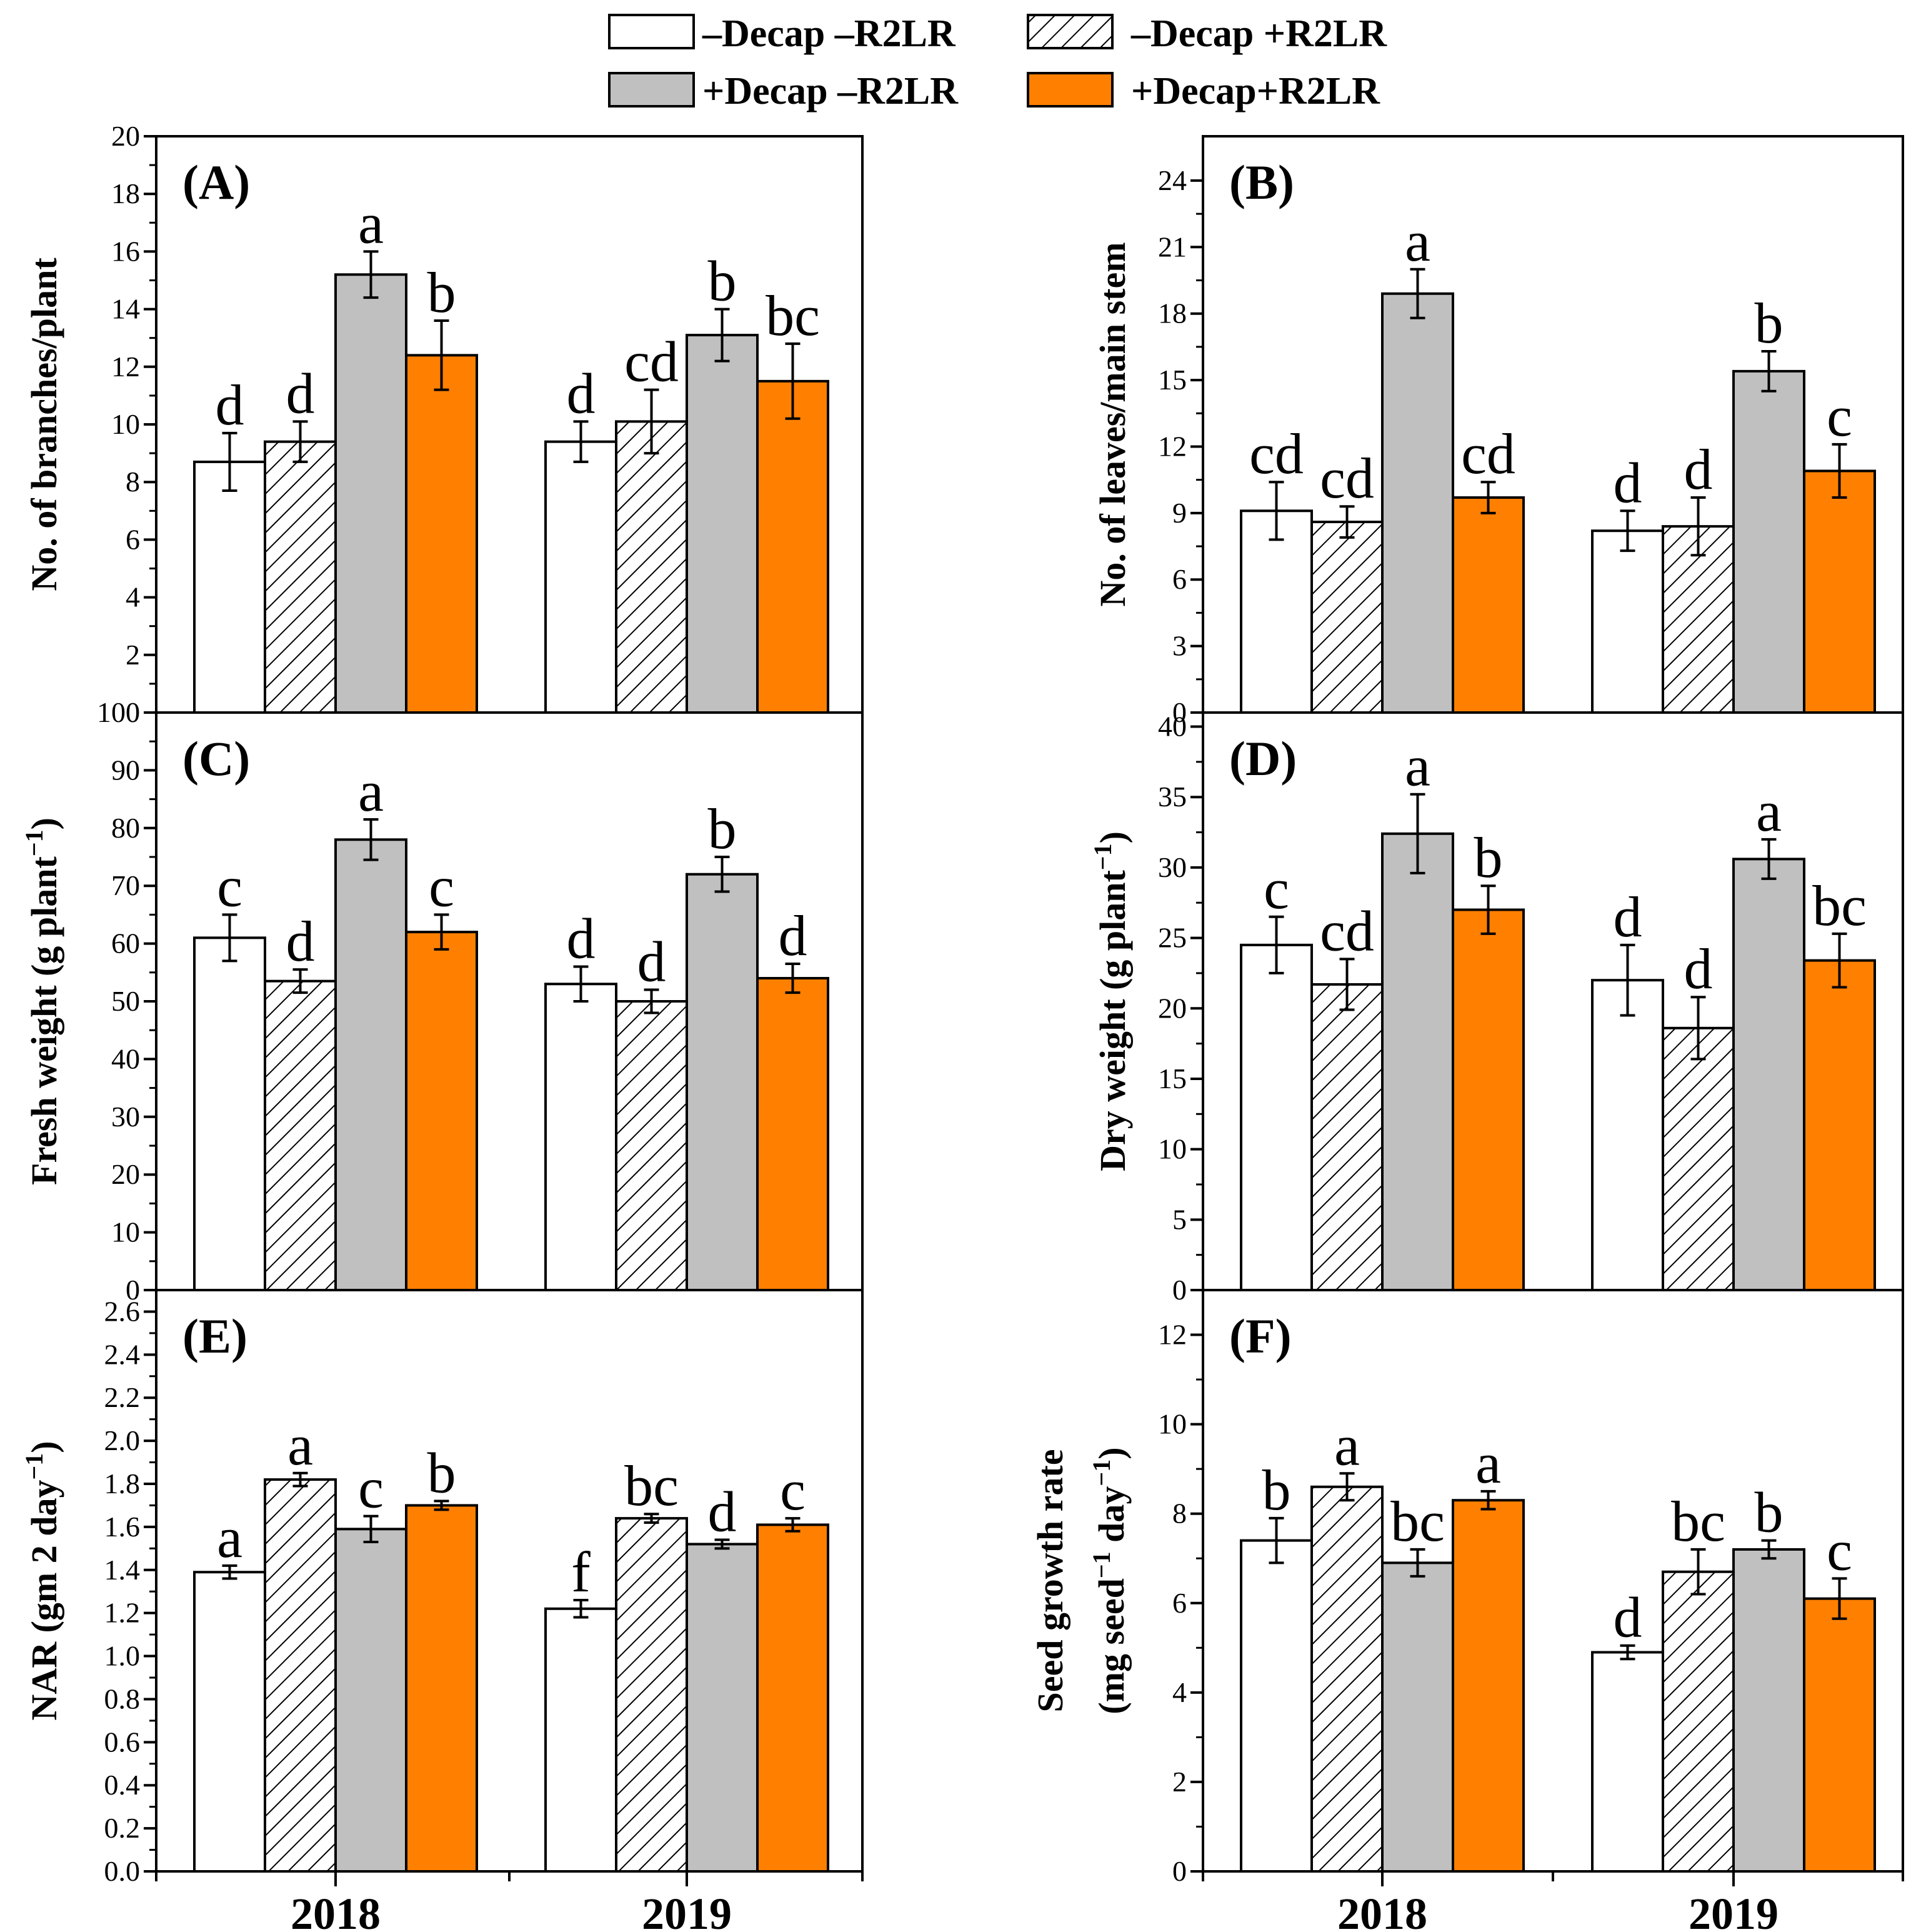 The height and width of the screenshot is (1932, 1916). Describe the element at coordinates (830, 91) in the screenshot. I see `legend-label-s3: +Decap –R2LR` at that location.